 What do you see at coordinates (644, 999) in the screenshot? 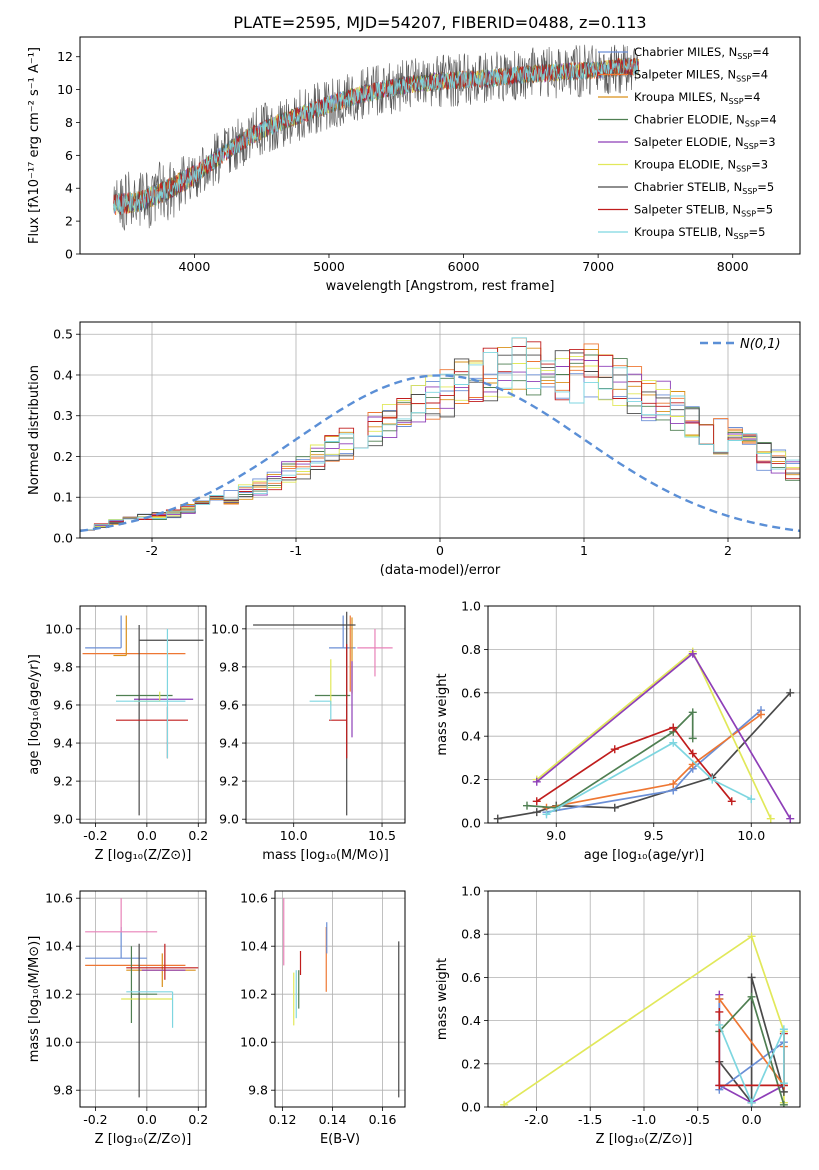
I see `weight-vs-Z-frame` at bounding box center [644, 999].